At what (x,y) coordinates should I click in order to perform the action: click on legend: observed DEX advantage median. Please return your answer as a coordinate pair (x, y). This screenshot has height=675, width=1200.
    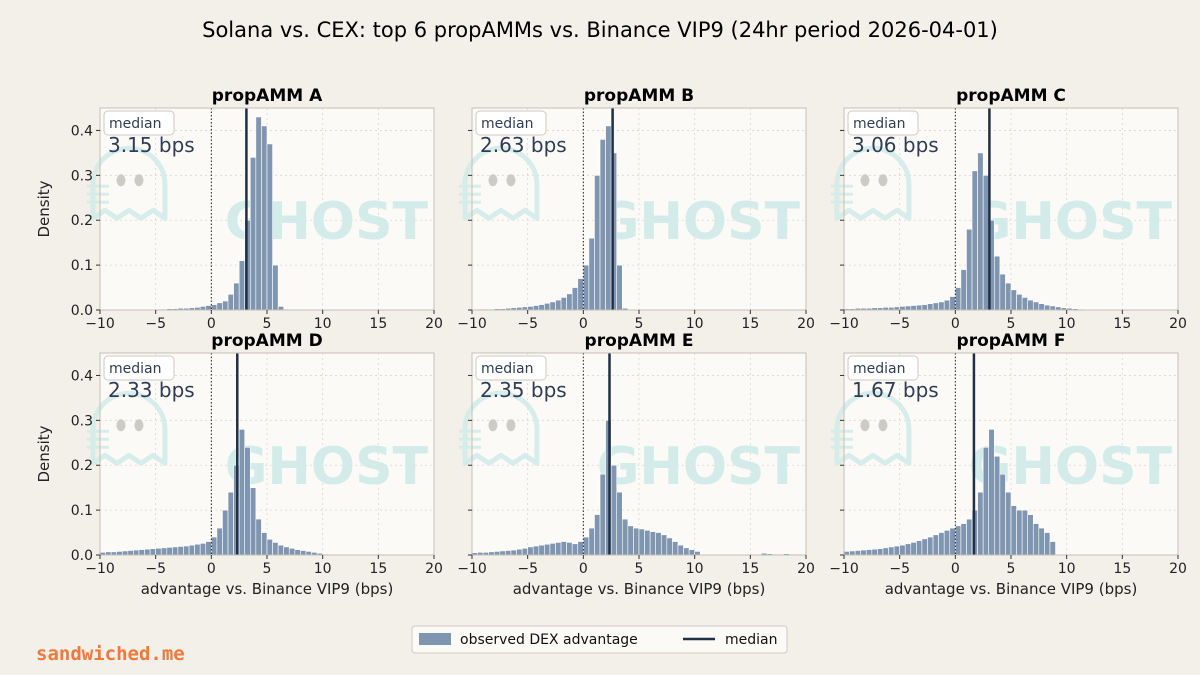
    Looking at the image, I should click on (599, 639).